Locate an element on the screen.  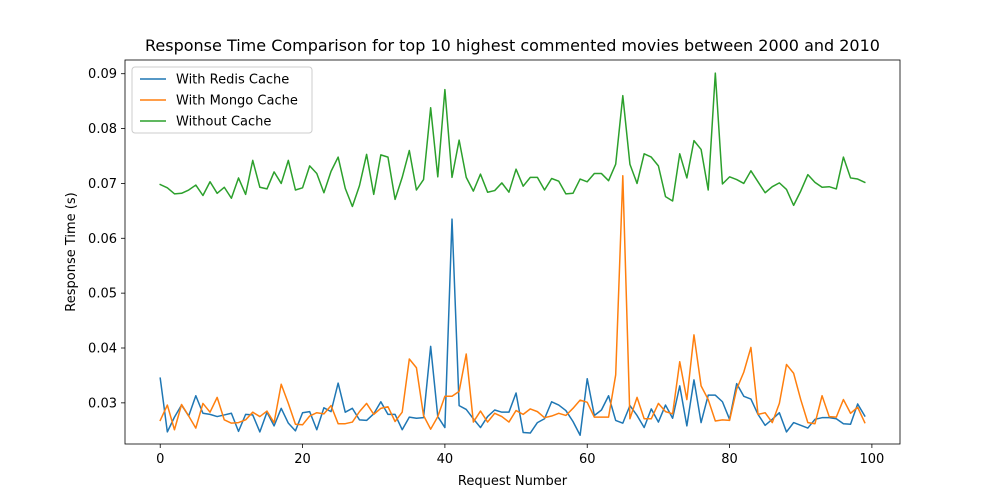
y-tick-label: 0.05 is located at coordinates (102, 294).